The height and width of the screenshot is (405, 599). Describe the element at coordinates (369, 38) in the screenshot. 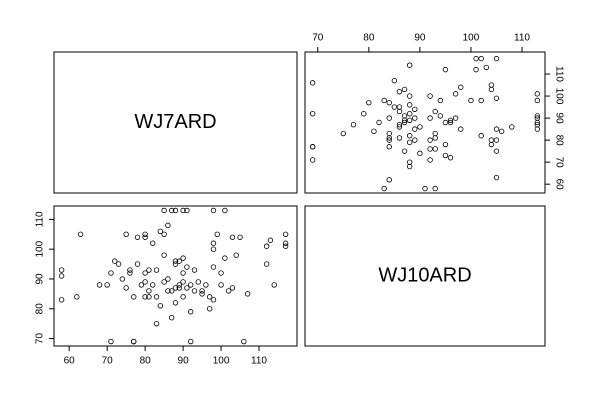

I see `x-tick-label: 80` at that location.